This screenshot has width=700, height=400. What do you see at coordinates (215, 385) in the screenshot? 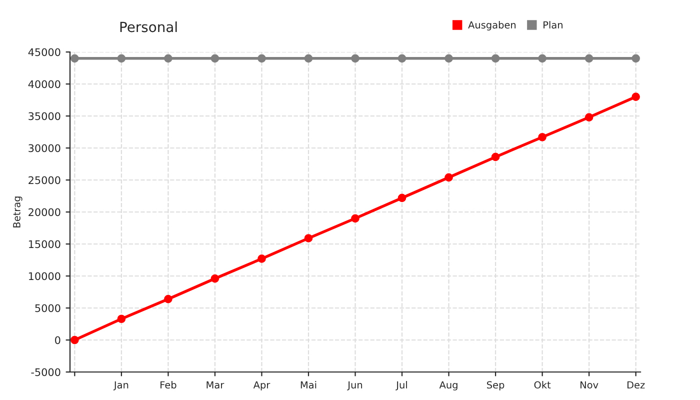
I see `x-tick-label: Mar` at bounding box center [215, 385].